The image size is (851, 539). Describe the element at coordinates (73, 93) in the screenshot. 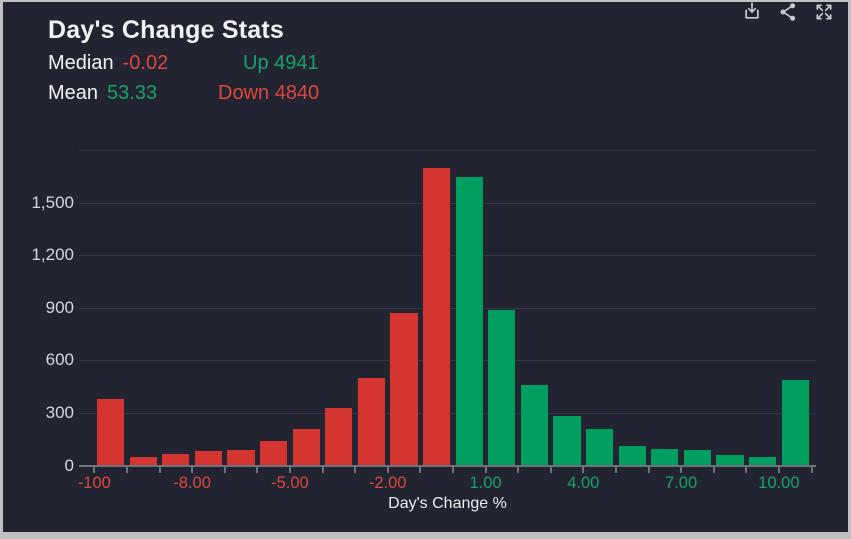

I see `mean-label: Mean` at that location.